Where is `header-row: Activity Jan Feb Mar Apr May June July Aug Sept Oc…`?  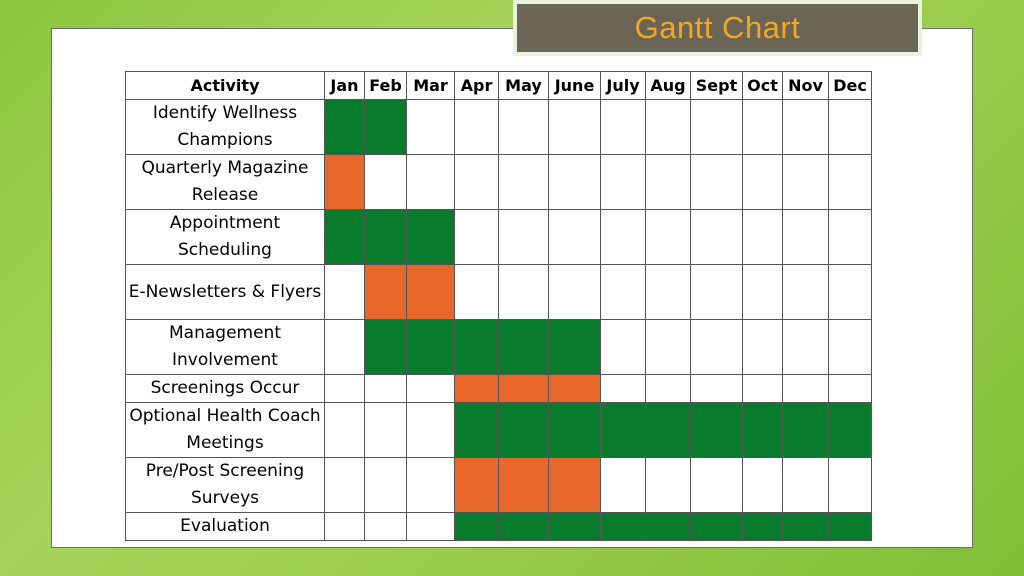 header-row: Activity Jan Feb Mar Apr May June July Aug Sept Oc… is located at coordinates (498, 85).